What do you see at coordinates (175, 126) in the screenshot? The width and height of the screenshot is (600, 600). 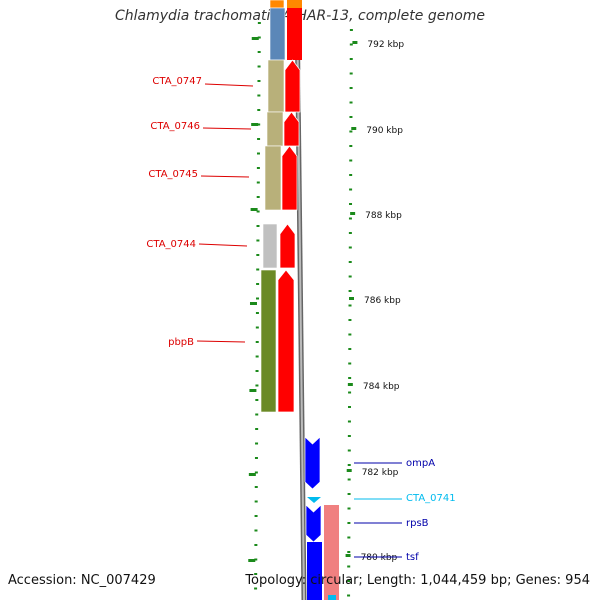 I see `gene-label: CTA_0746` at bounding box center [175, 126].